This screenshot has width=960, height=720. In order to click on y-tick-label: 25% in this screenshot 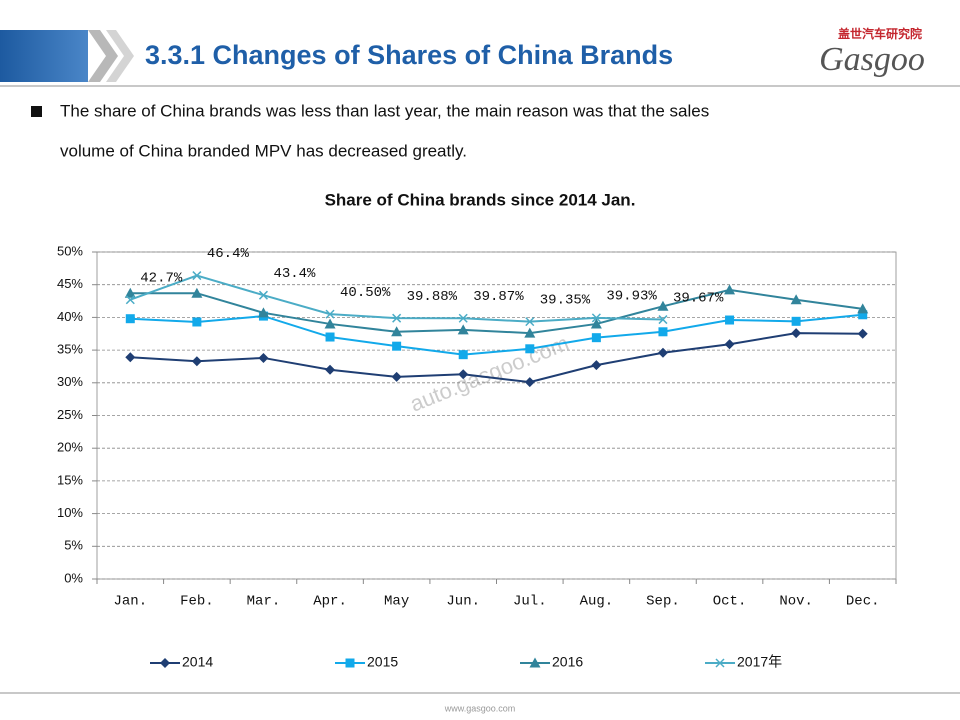, I will do `click(70, 414)`.